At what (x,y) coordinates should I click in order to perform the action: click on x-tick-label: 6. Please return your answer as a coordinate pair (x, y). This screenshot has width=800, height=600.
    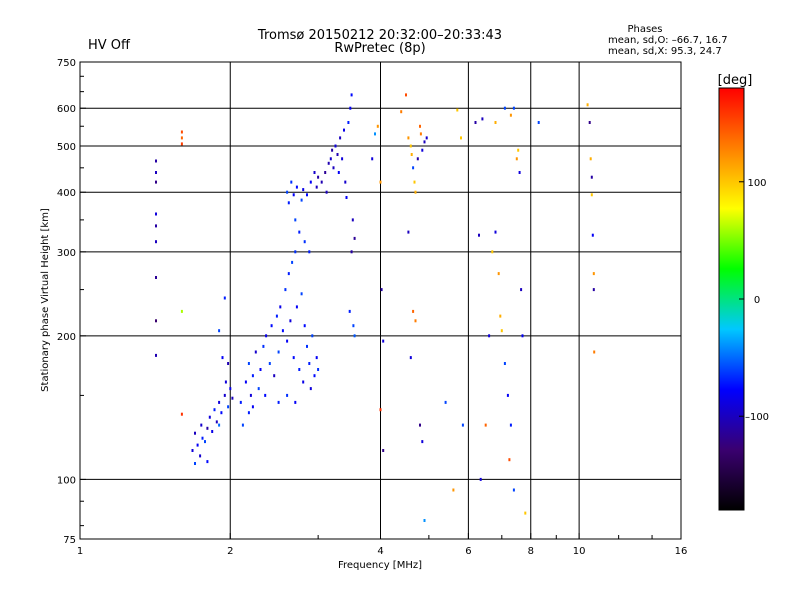
    Looking at the image, I should click on (468, 551).